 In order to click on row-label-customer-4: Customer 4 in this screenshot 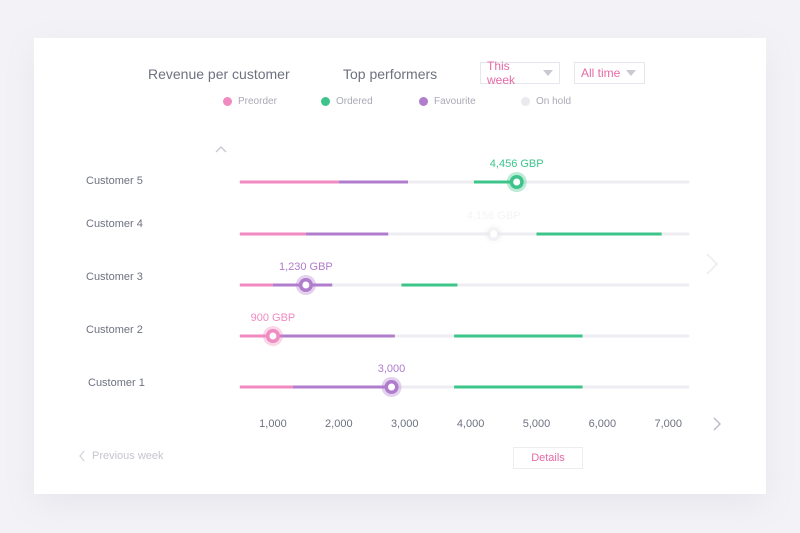, I will do `click(114, 224)`.